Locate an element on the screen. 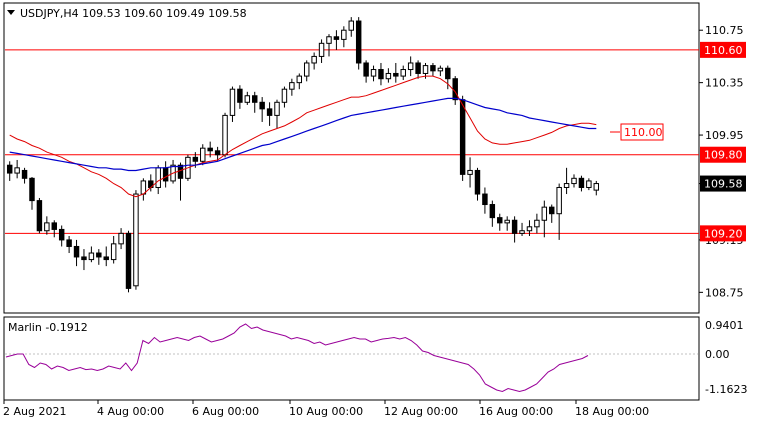 The height and width of the screenshot is (422, 758). time-tick-label: 6 Aug 00:00 is located at coordinates (225, 411).